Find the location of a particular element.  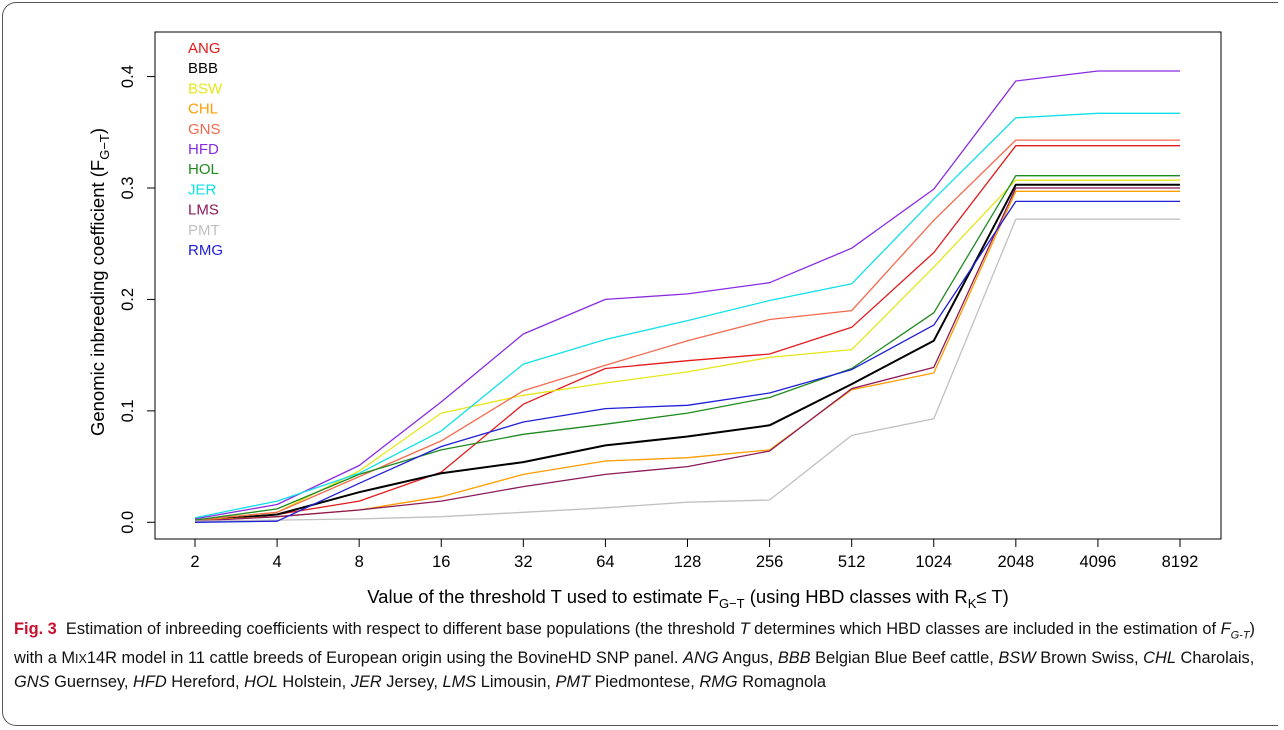

x-axis-label-sub2: K is located at coordinates (972, 603).